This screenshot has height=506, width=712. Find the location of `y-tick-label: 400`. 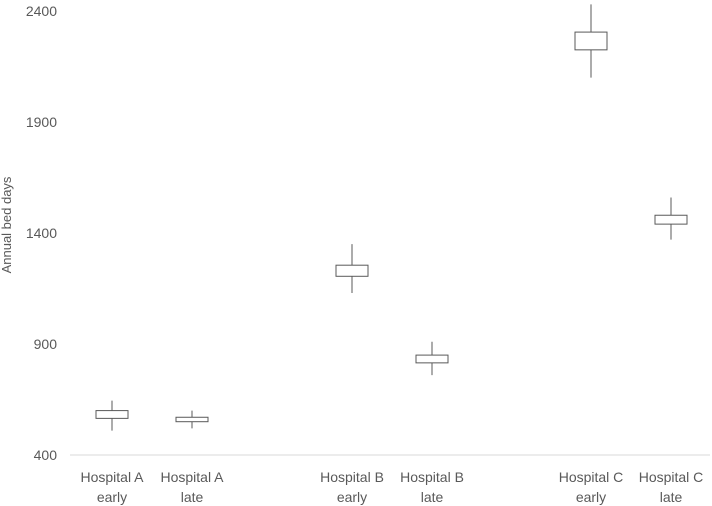

y-tick-label: 400 is located at coordinates (46, 455).